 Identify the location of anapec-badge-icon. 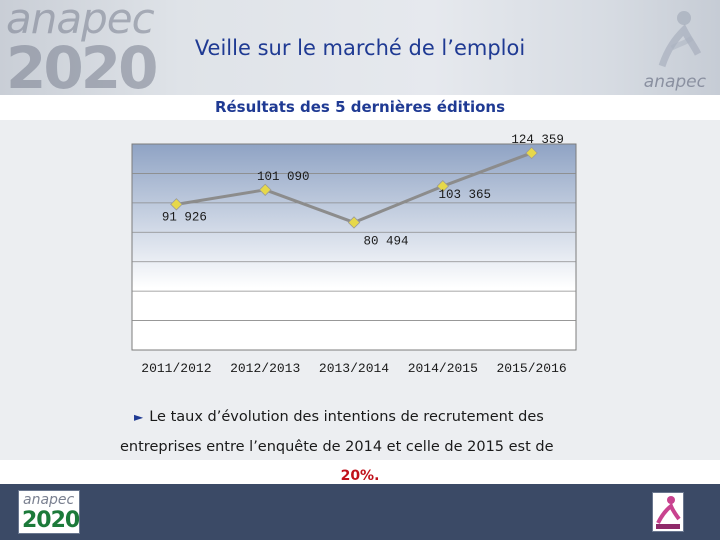
(668, 512).